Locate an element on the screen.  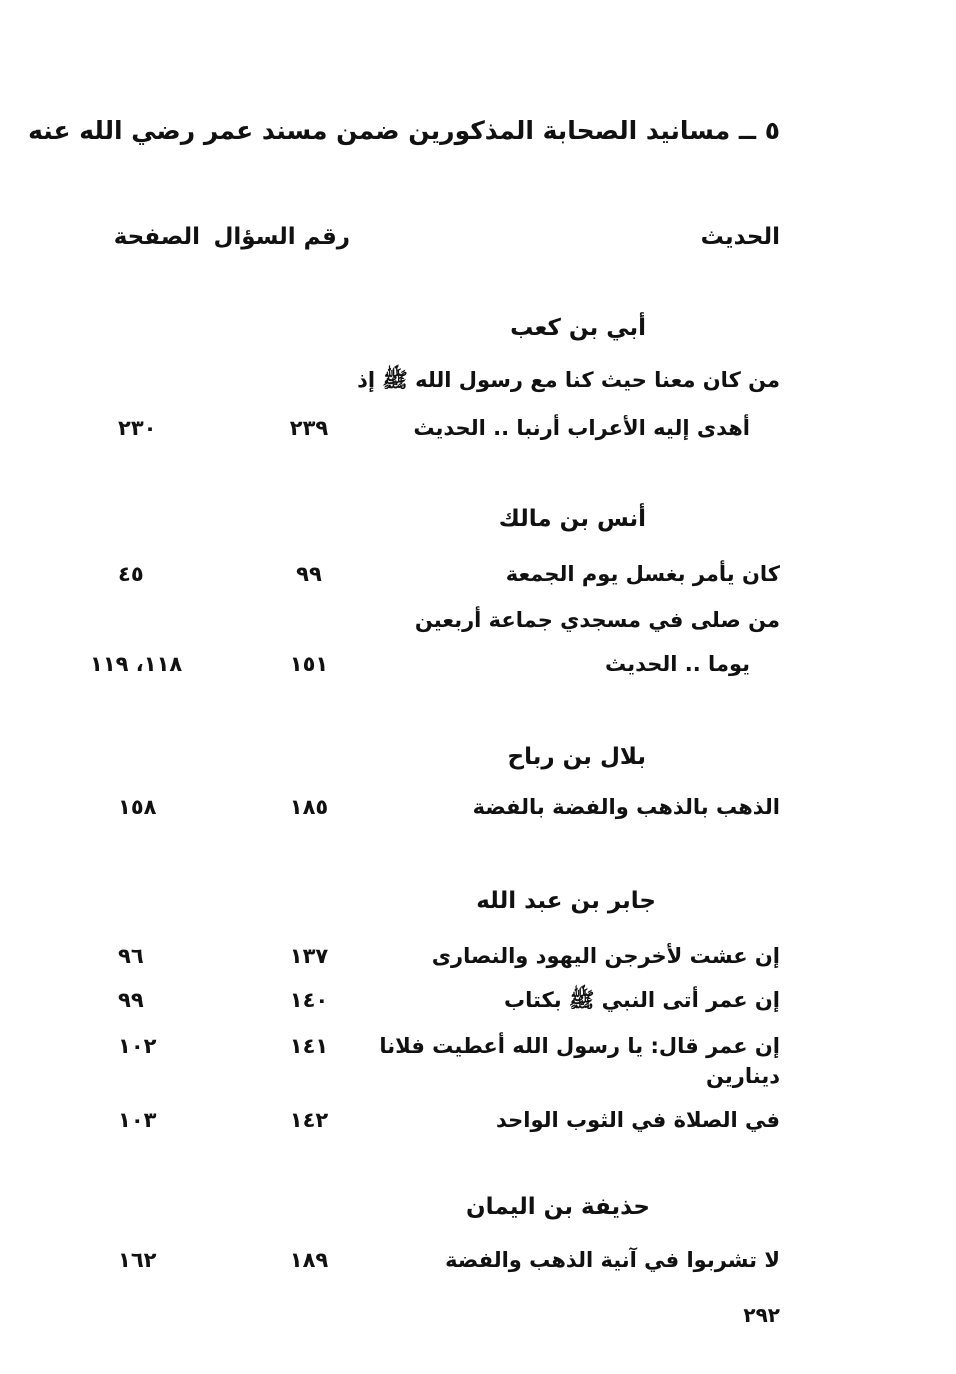
question-number: ١٤١ is located at coordinates (309, 1046).